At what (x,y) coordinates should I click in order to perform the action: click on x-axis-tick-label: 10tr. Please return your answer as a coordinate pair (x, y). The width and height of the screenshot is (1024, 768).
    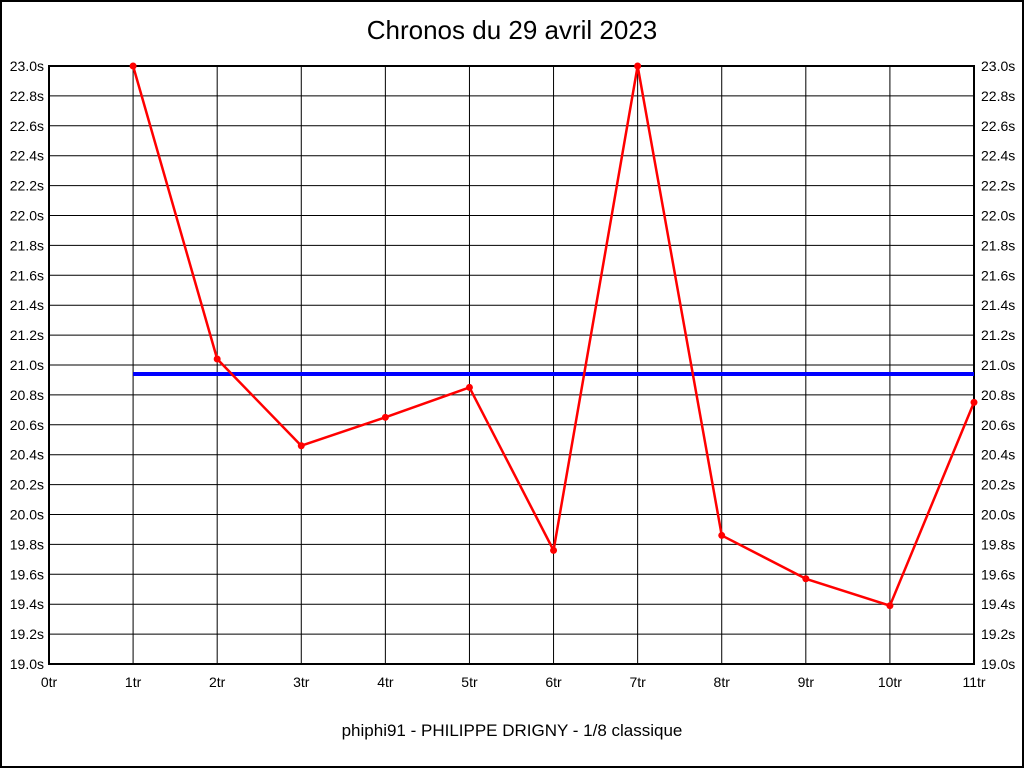
    Looking at the image, I should click on (890, 682).